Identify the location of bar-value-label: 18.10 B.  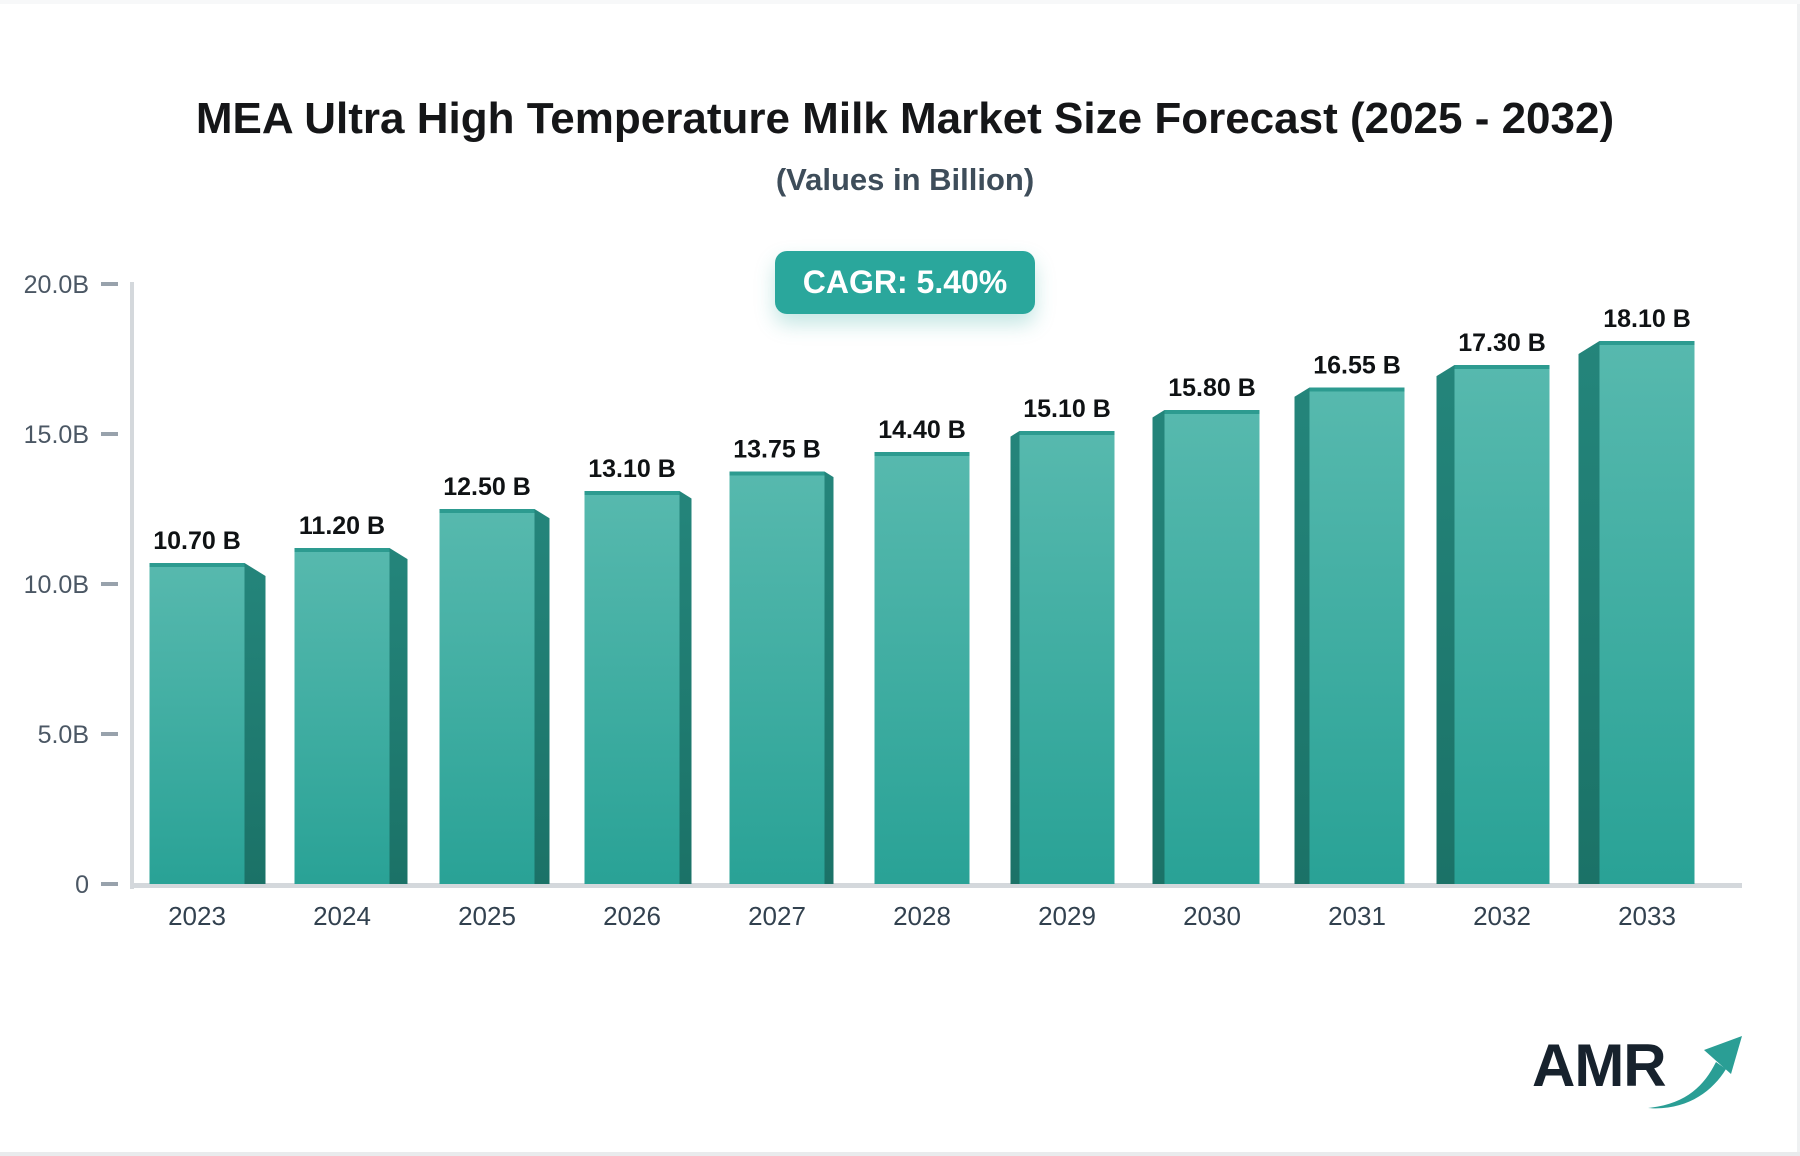
(1647, 319).